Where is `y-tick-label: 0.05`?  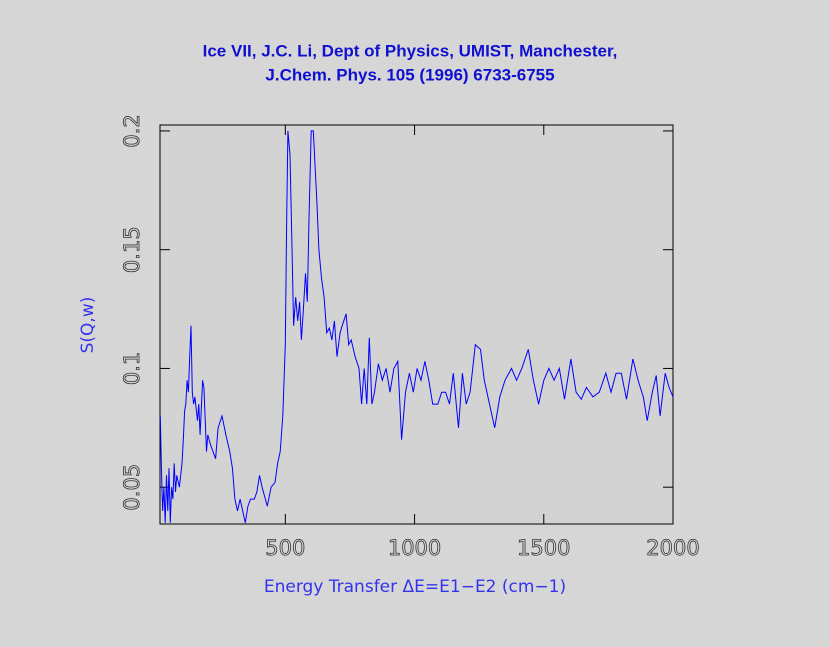
y-tick-label: 0.05 is located at coordinates (132, 487).